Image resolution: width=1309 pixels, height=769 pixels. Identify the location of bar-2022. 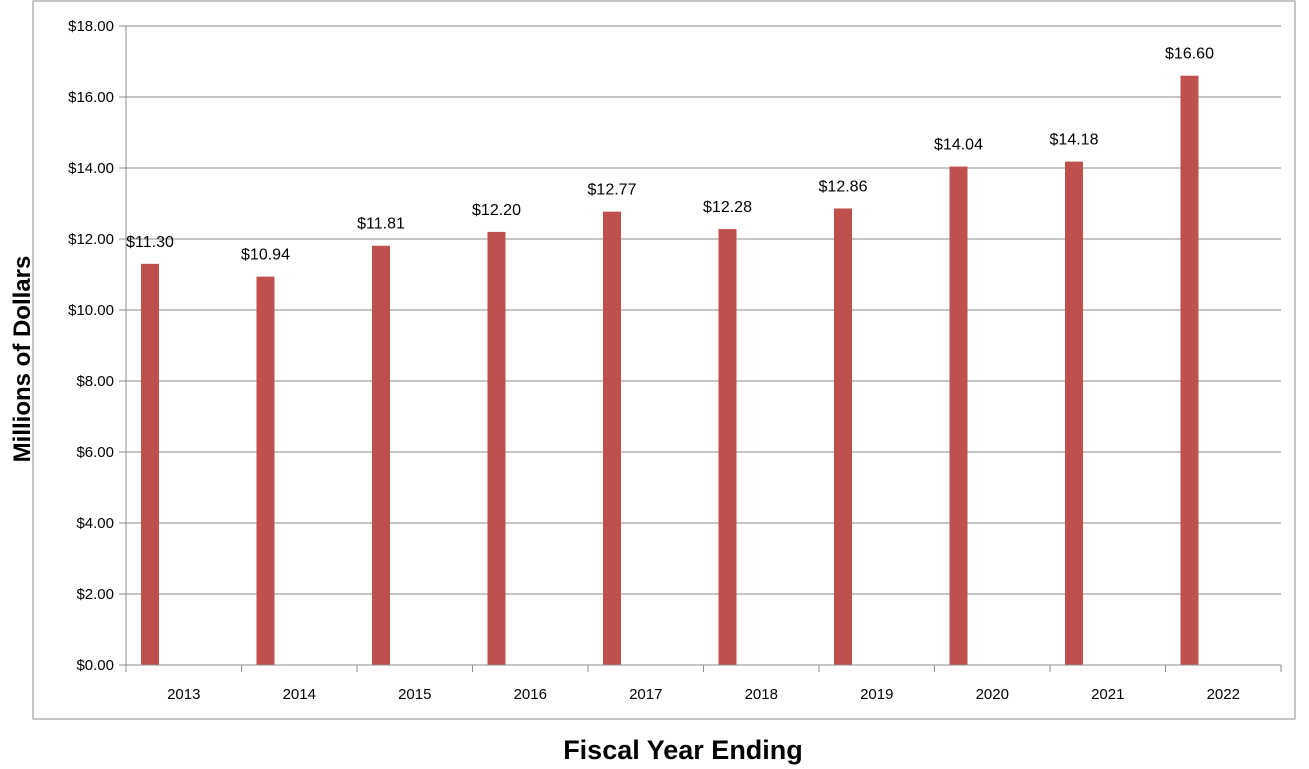
(1189, 370).